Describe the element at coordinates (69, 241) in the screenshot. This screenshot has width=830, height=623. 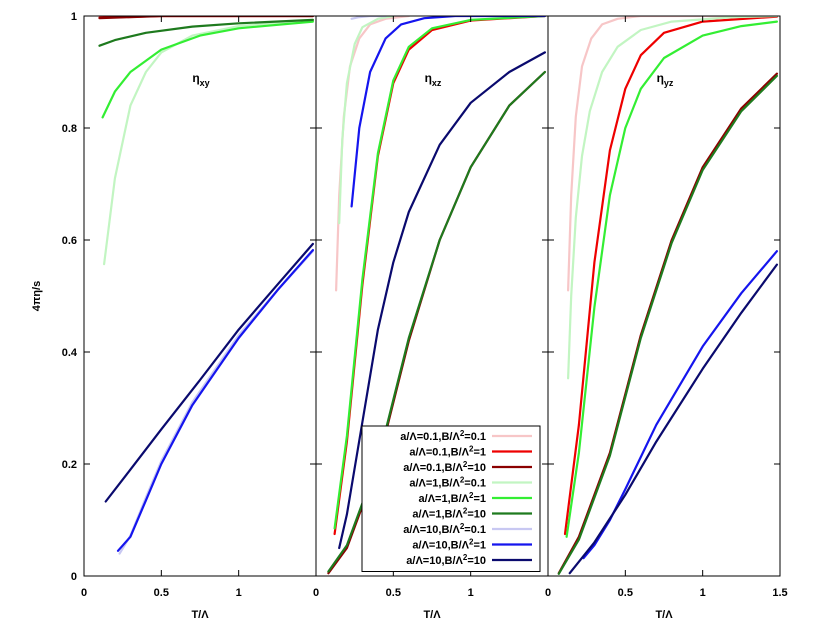
I see `y-tick-label: 0.6` at that location.